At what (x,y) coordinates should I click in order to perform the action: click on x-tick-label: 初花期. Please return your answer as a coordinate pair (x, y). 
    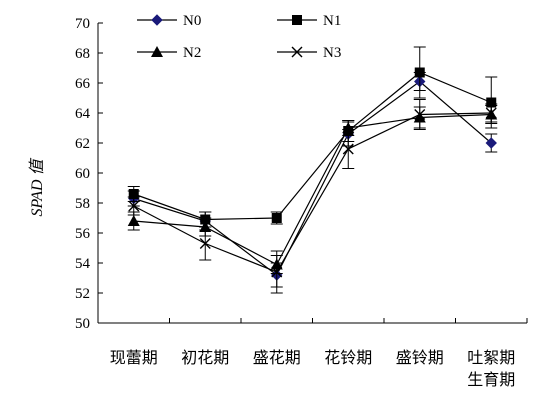
    Looking at the image, I should click on (205, 357).